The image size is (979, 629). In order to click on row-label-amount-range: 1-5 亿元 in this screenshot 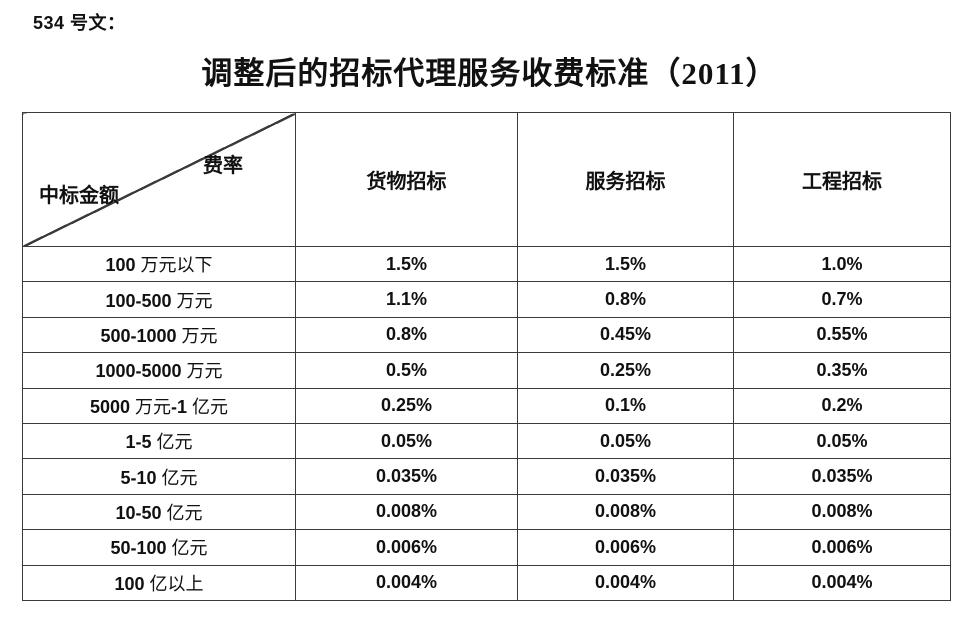, I will do `click(159, 441)`.